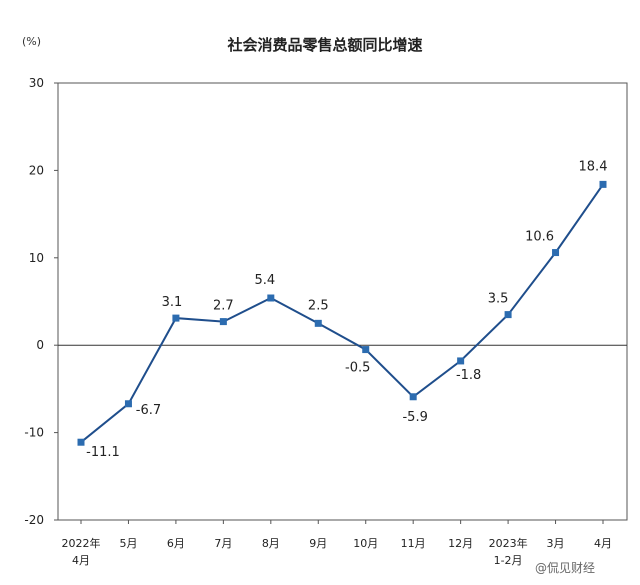 This screenshot has height=585, width=640. I want to click on data-label: 2.7, so click(223, 306).